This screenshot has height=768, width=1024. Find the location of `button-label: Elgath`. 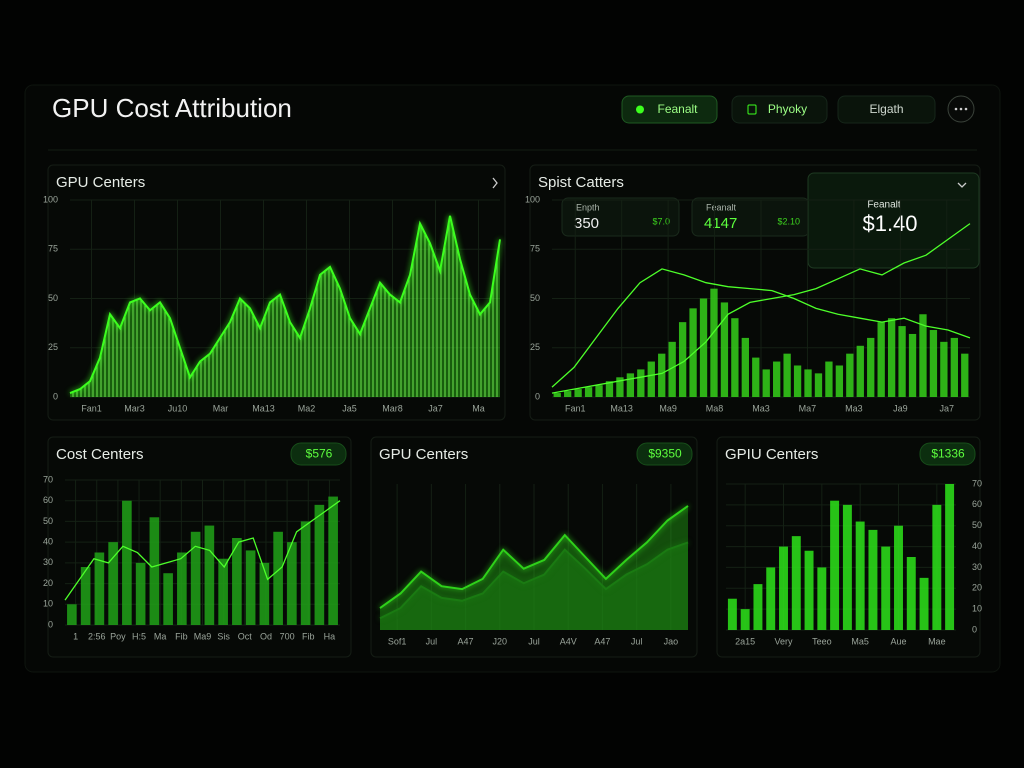

button-label: Elgath is located at coordinates (886, 109).